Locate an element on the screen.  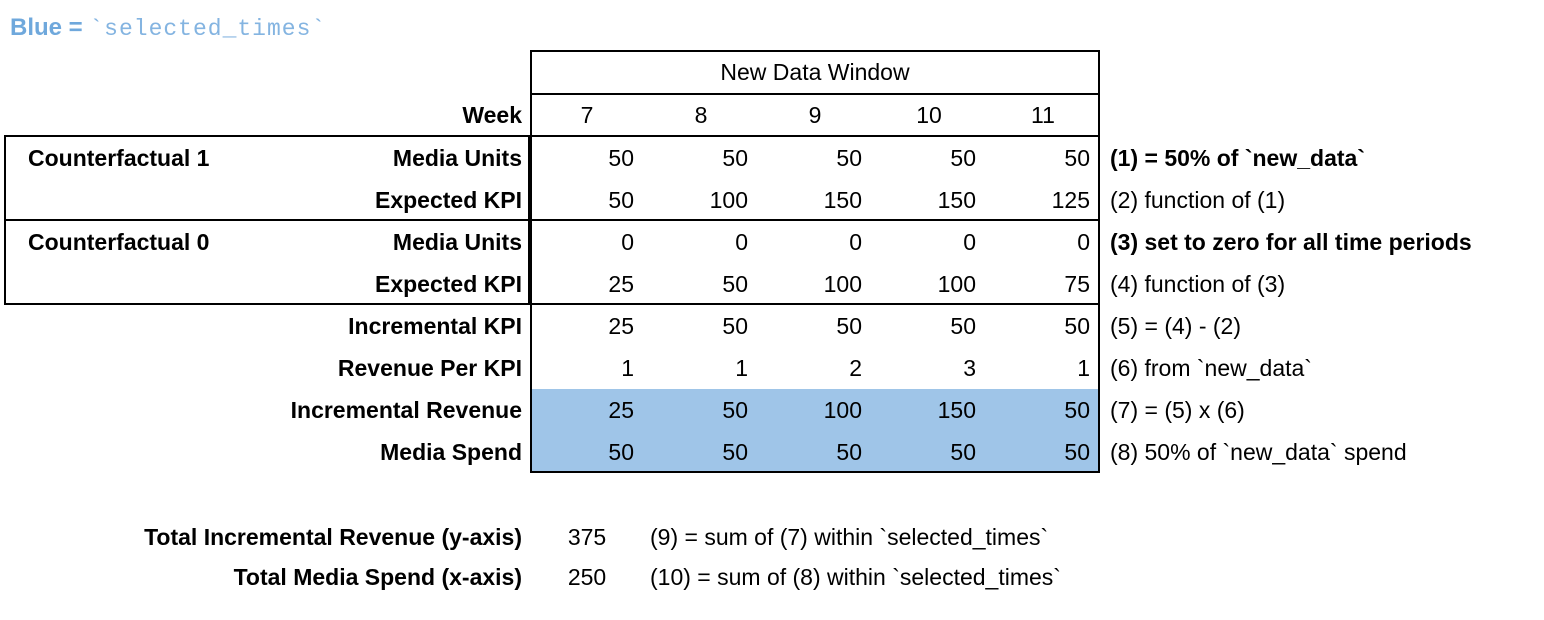
table-rule-under-weeks is located at coordinates (815, 136).